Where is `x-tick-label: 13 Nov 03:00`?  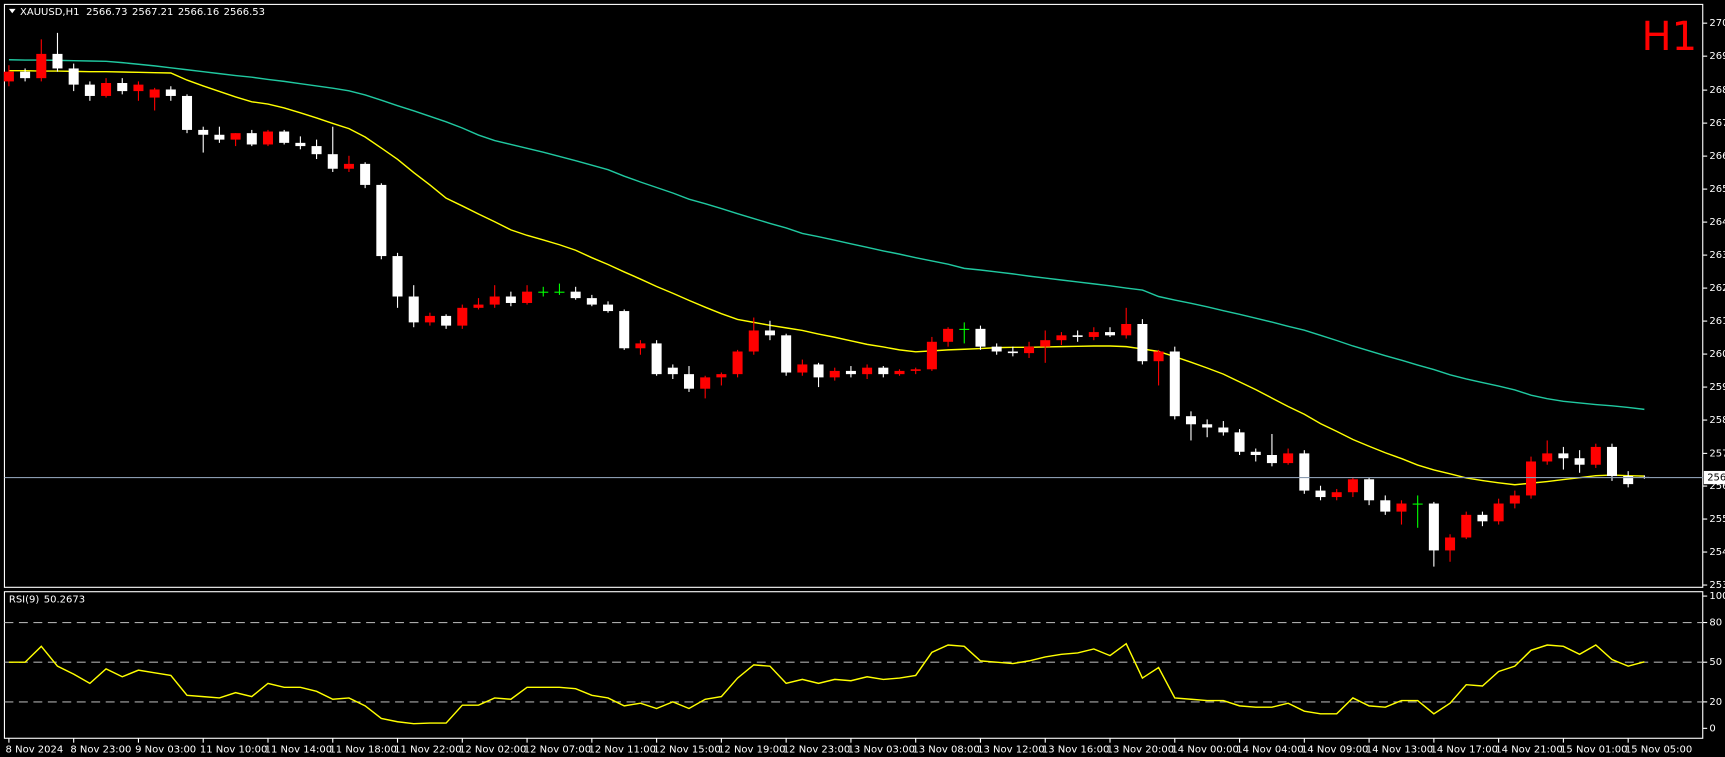 x-tick-label: 13 Nov 03:00 is located at coordinates (881, 749).